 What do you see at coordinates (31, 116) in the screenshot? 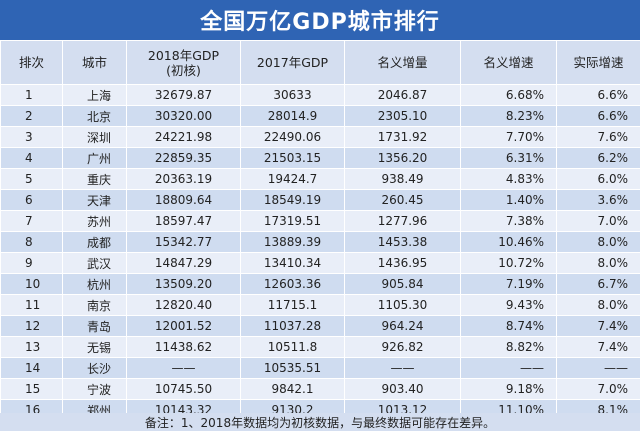
I see `rank-cell: 2` at bounding box center [31, 116].